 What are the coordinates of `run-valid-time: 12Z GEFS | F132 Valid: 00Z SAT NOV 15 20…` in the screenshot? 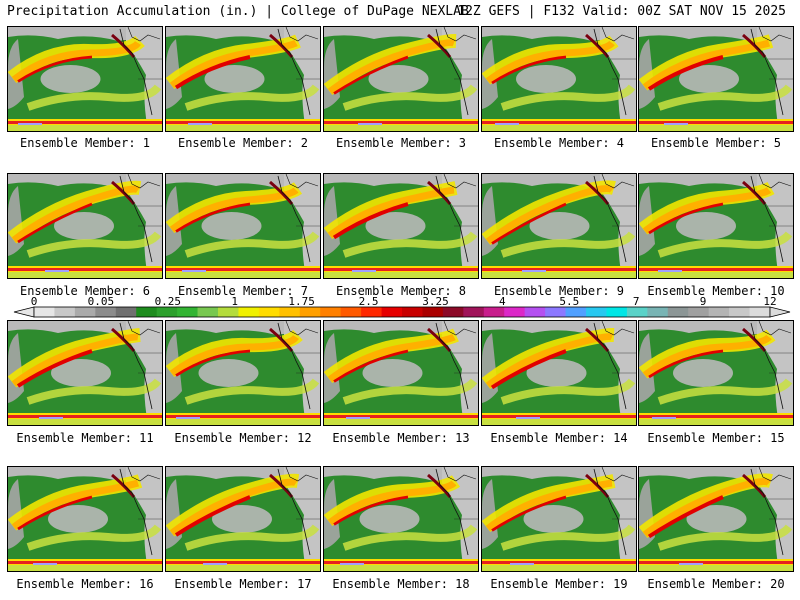 It's located at (621, 11).